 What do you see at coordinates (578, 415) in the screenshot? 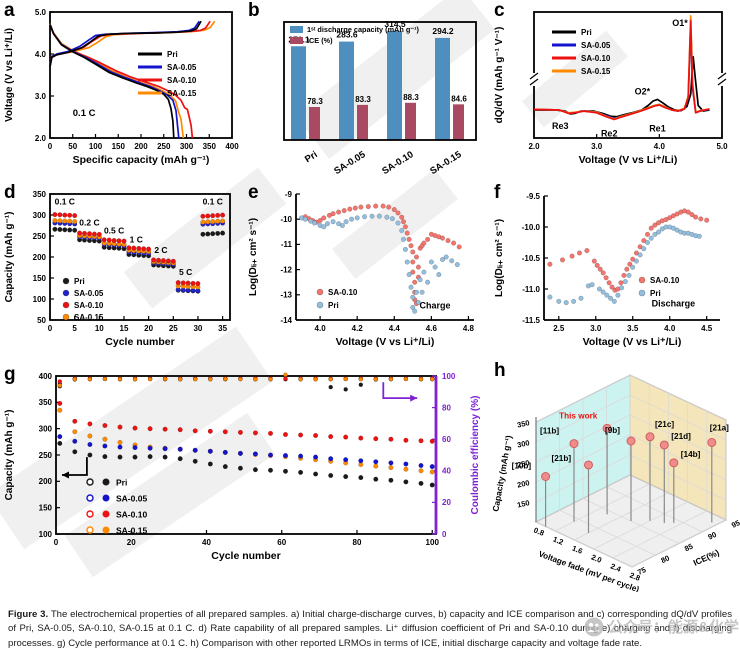
I see `svg-text: This work` at bounding box center [578, 415].